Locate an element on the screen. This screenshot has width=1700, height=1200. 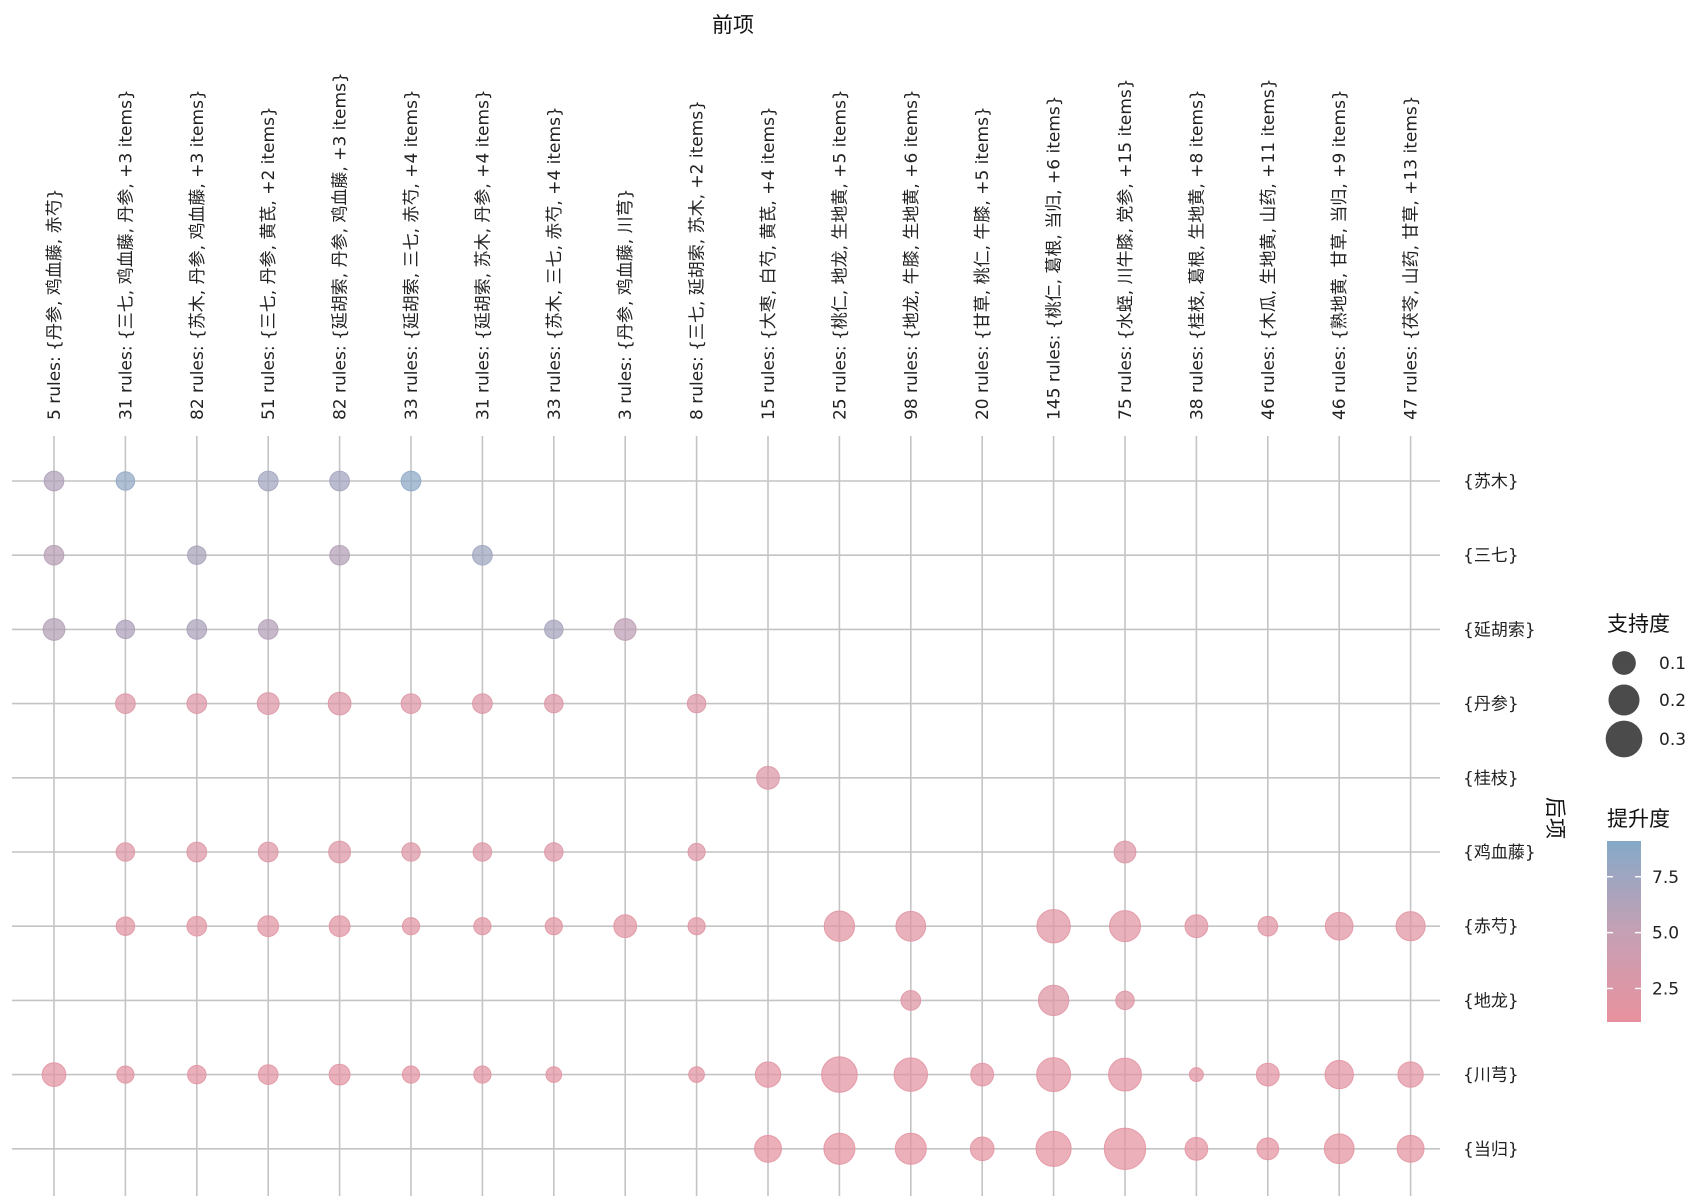
color-legend: 提升度 7.5 5.0 2.5 is located at coordinates (1643, 914).